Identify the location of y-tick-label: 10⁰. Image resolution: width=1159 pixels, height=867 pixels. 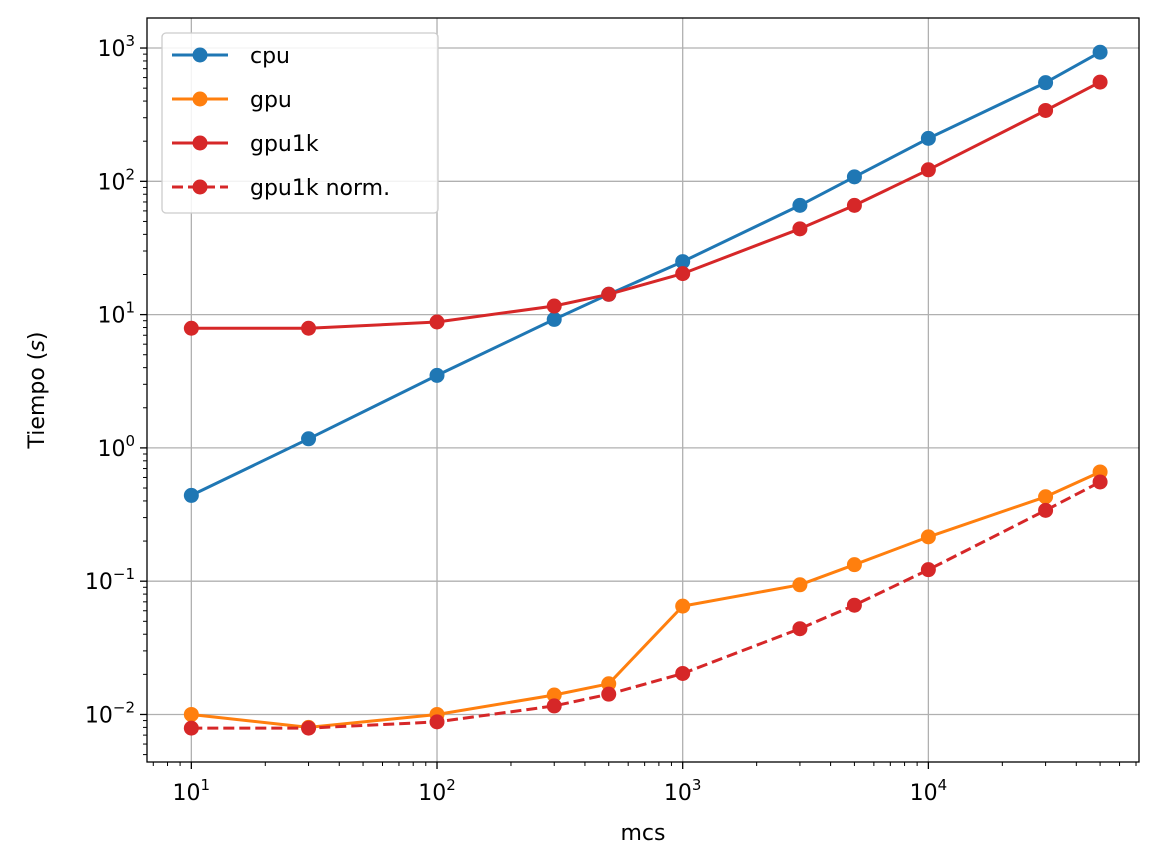
(116, 447).